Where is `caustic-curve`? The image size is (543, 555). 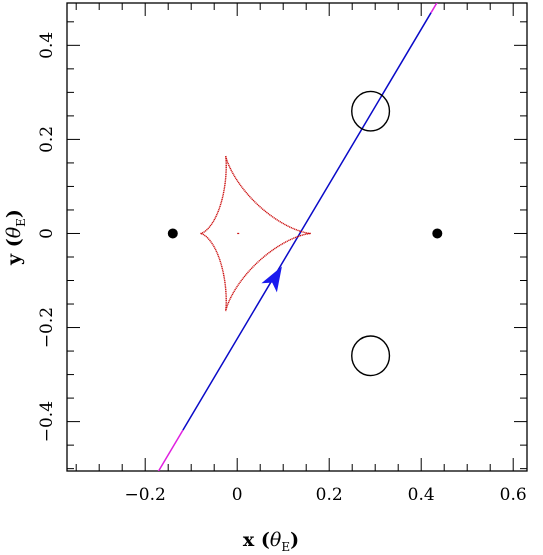 caustic-curve is located at coordinates (255, 233).